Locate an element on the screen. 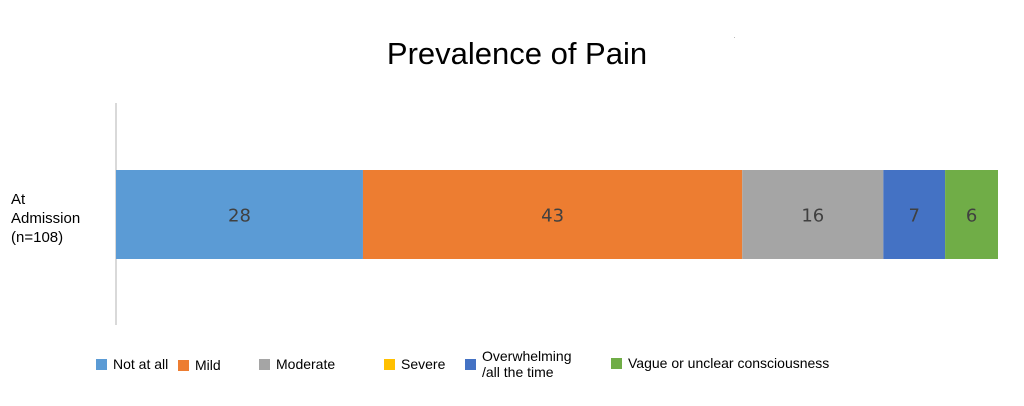 This screenshot has height=406, width=1024. legend-label-overwhelming-line-2: /all the time is located at coordinates (518, 372).